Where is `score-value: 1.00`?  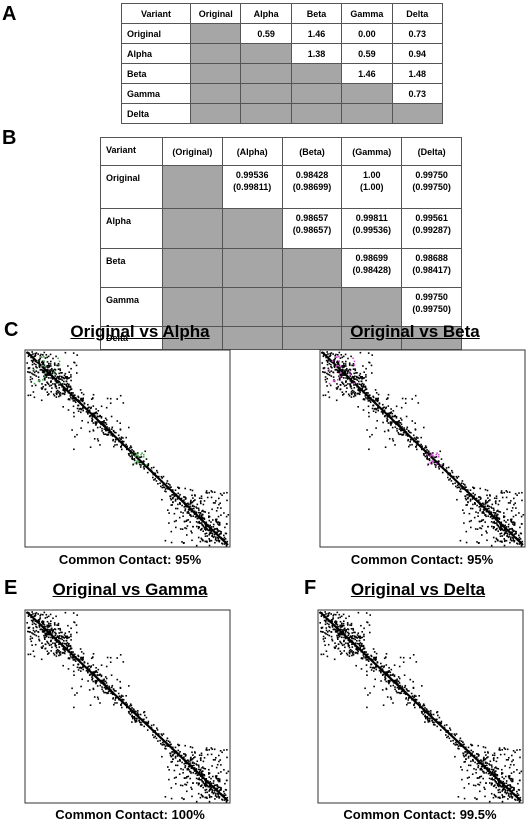
score-value: 1.00 is located at coordinates (372, 175).